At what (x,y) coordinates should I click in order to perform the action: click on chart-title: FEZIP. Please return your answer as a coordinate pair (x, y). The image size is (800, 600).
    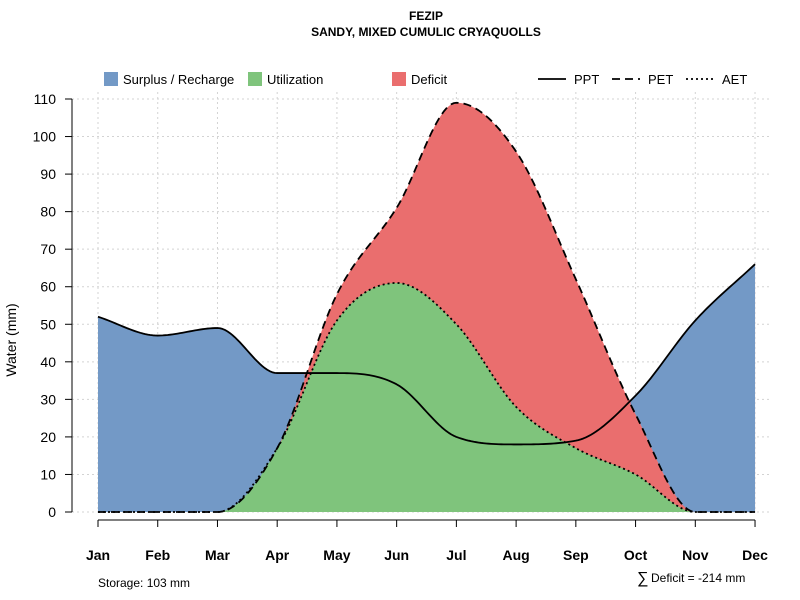
    Looking at the image, I should click on (426, 16).